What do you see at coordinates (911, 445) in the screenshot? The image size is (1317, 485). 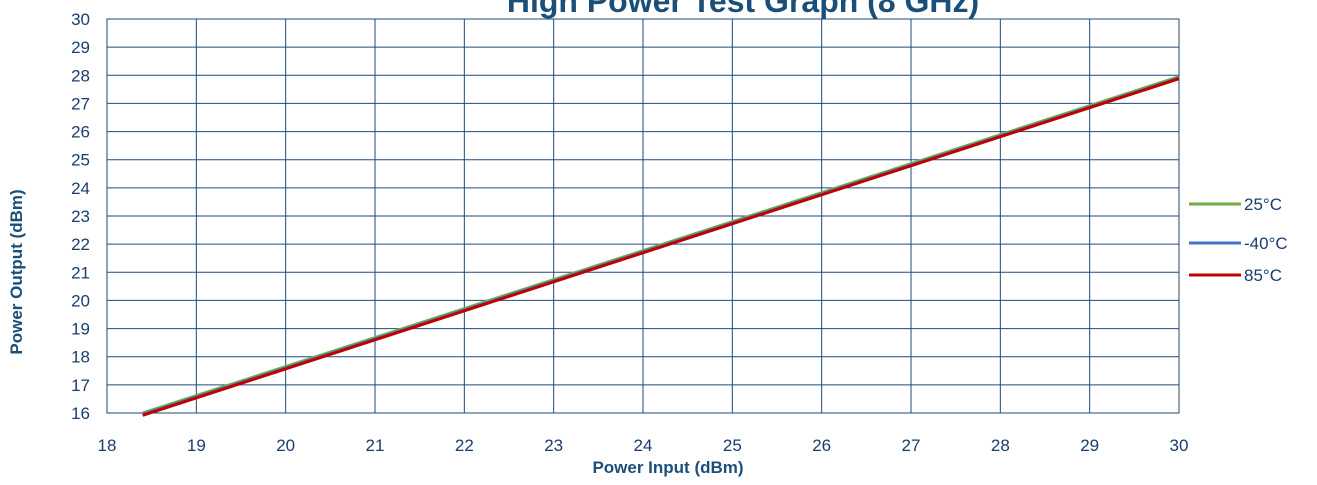 I see `x-tick-label: 27` at bounding box center [911, 445].